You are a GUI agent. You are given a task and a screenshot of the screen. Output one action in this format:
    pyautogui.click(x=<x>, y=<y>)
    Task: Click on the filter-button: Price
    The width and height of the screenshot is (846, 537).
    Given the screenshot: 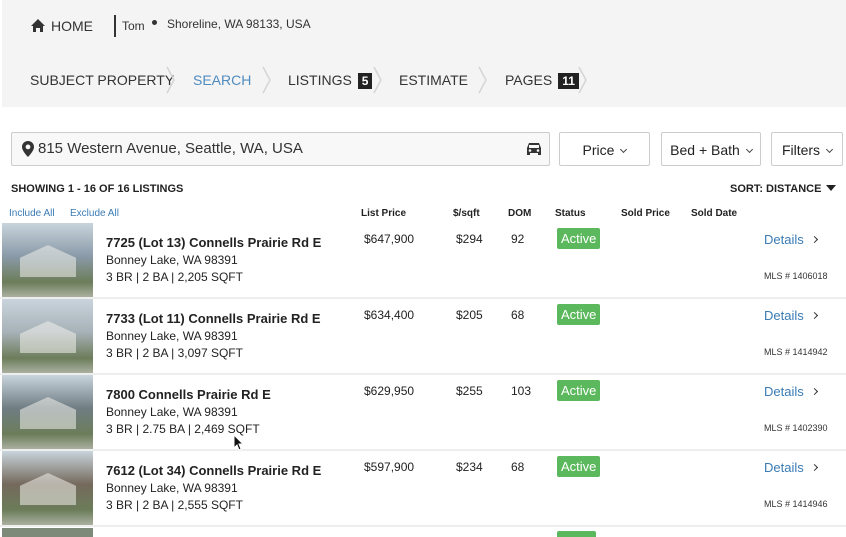 What is the action you would take?
    pyautogui.click(x=604, y=149)
    